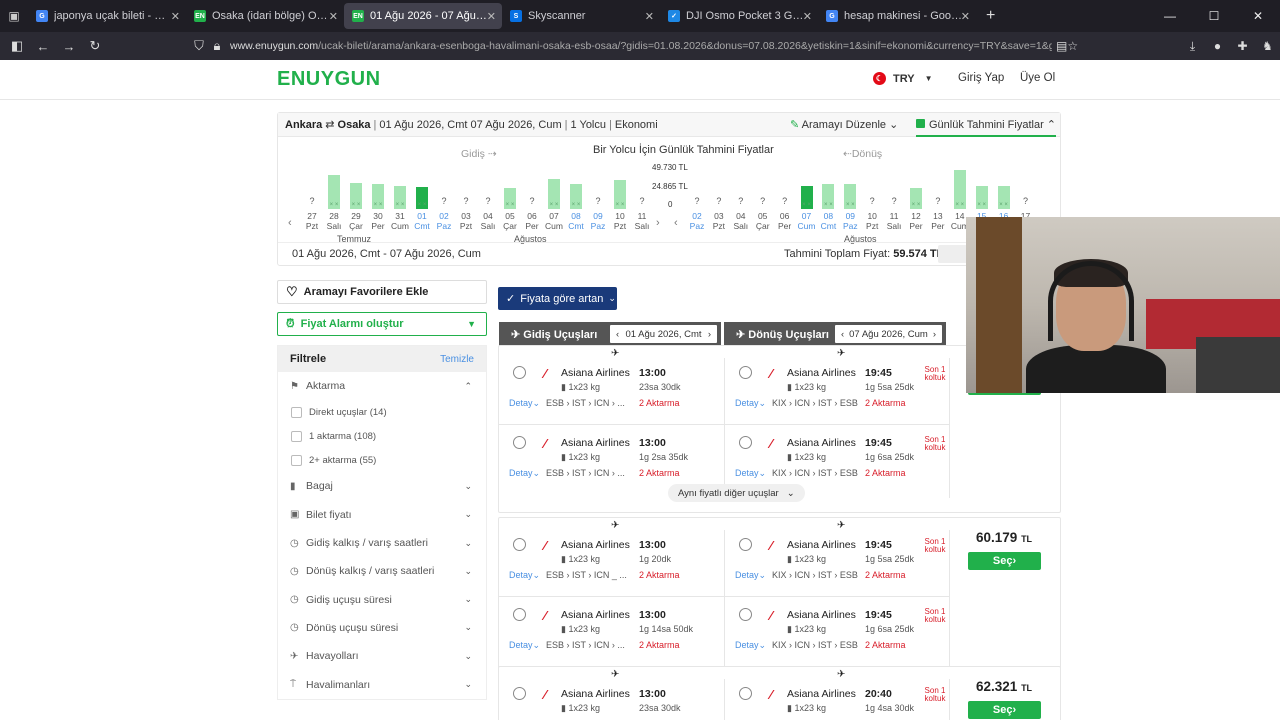  I want to click on reader-view-icon: ▤, so click(1062, 46).